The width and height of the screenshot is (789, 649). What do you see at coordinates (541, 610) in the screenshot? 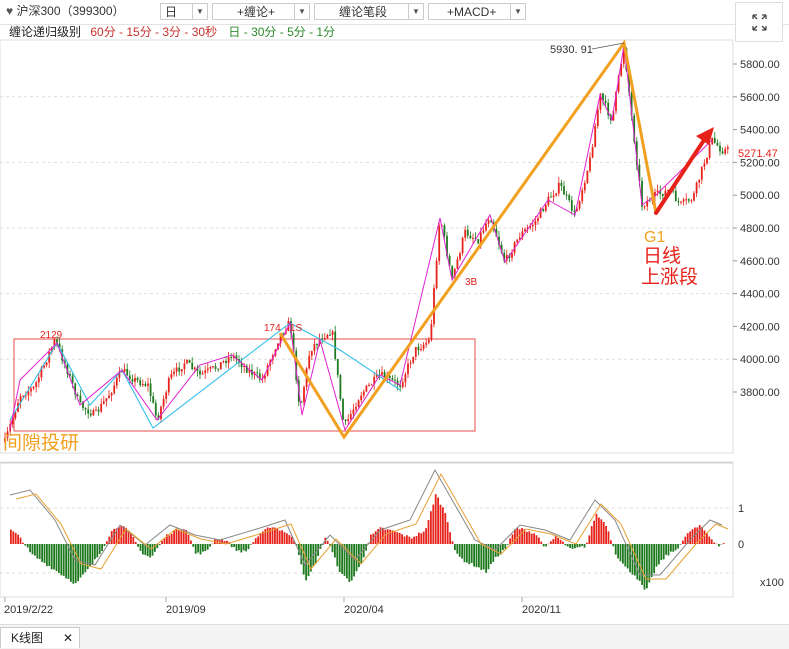
I see `date-tick-4: 2020/11` at bounding box center [541, 610].